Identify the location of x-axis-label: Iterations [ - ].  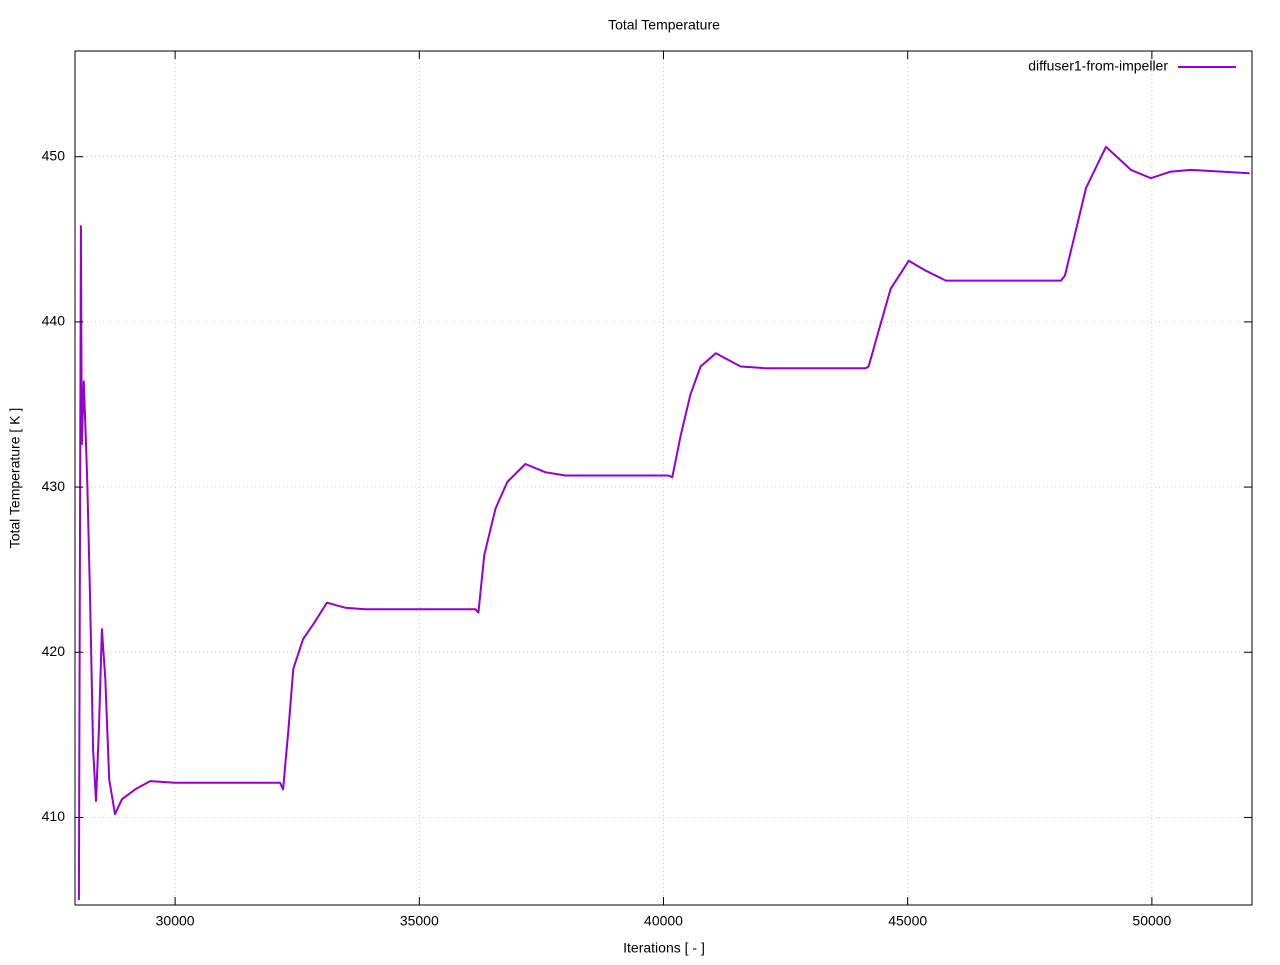
(664, 948).